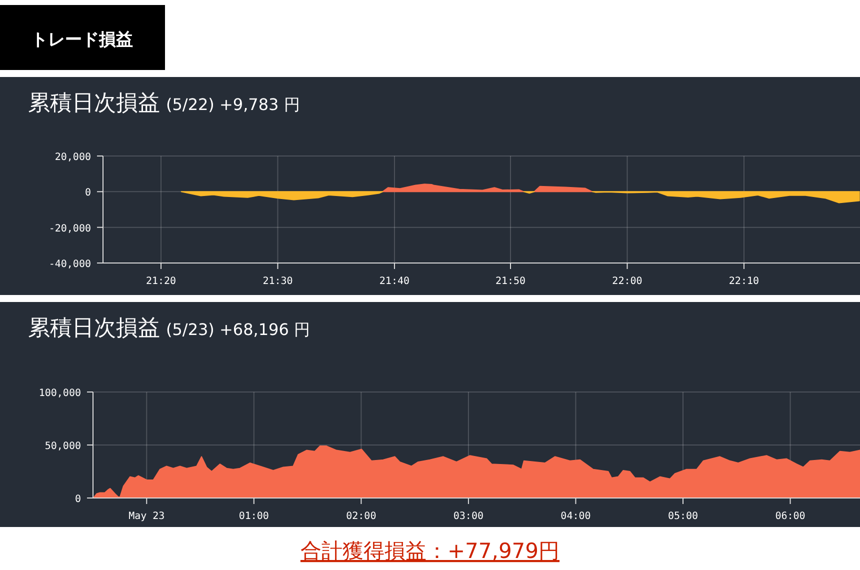  What do you see at coordinates (253, 516) in the screenshot?
I see `x-tick-label: 01:00` at bounding box center [253, 516].